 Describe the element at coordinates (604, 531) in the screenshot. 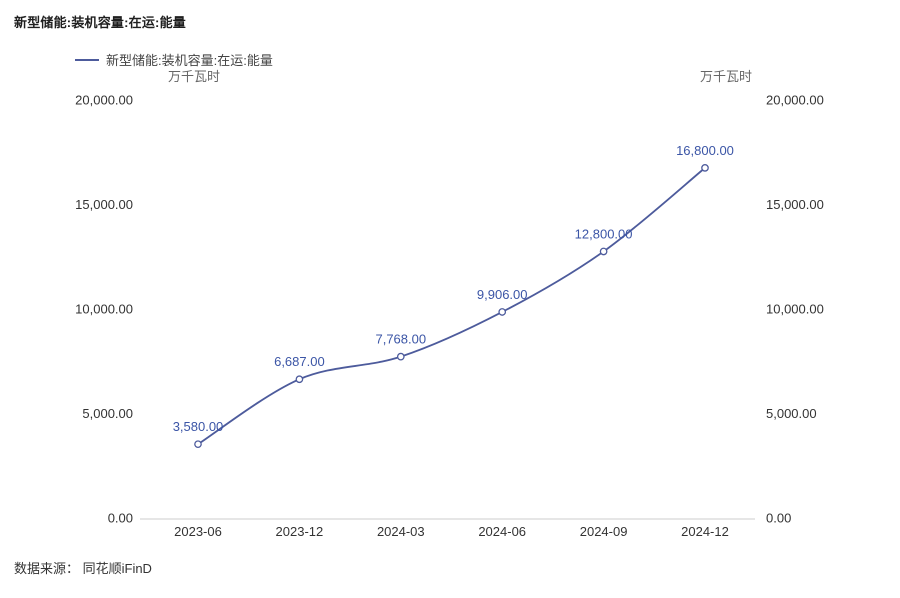

I see `x-axis-tick-label: 2024-09` at that location.